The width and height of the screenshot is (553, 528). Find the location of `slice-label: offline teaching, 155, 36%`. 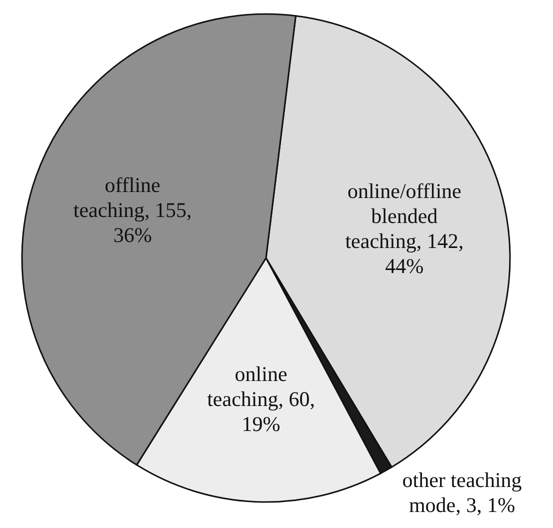

slice-label: offline teaching, 155, 36% is located at coordinates (132, 210).